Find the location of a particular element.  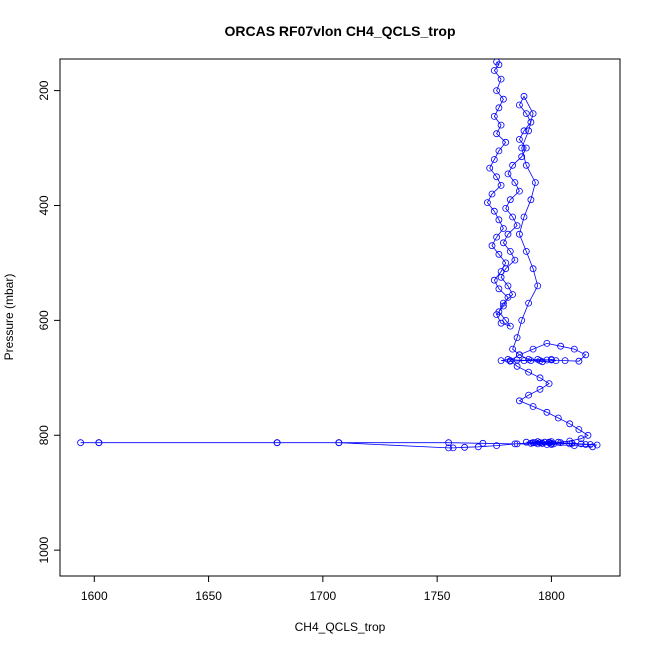

y-tick-label: 600 is located at coordinates (44, 320).